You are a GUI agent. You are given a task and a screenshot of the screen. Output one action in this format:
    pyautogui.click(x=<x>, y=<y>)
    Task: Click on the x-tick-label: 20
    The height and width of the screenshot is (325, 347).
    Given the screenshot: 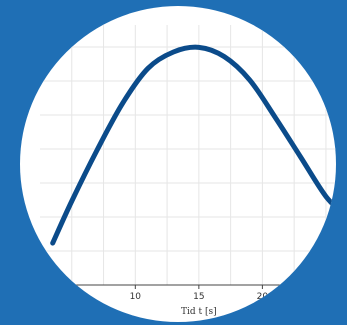 What is the action you would take?
    pyautogui.click(x=263, y=297)
    